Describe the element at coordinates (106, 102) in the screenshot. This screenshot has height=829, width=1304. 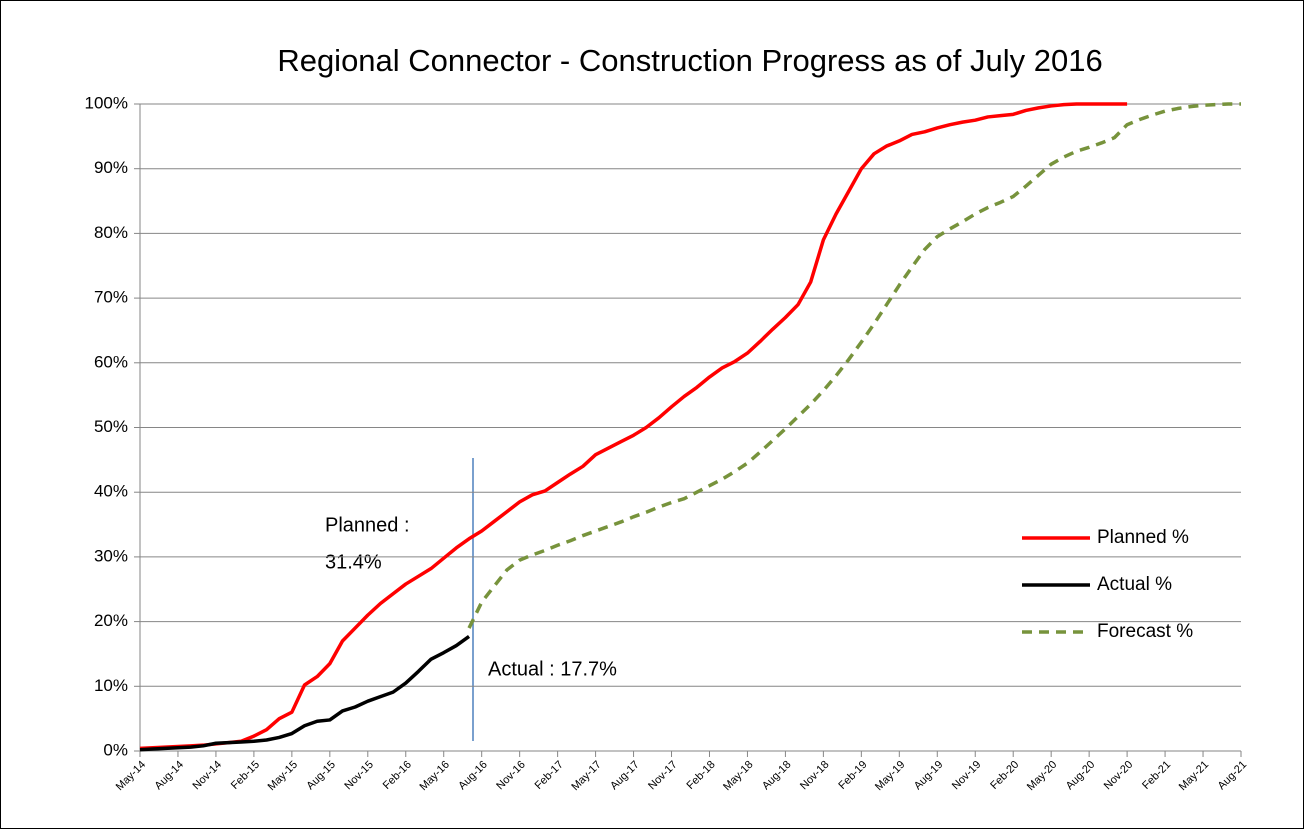
I see `y-tick-label: 100%` at that location.